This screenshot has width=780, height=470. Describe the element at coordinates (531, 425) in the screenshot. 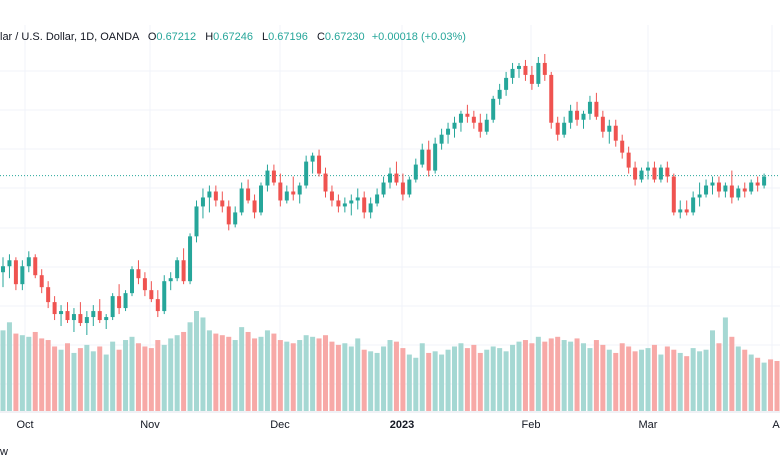

I see `x-tick-label: Feb` at that location.